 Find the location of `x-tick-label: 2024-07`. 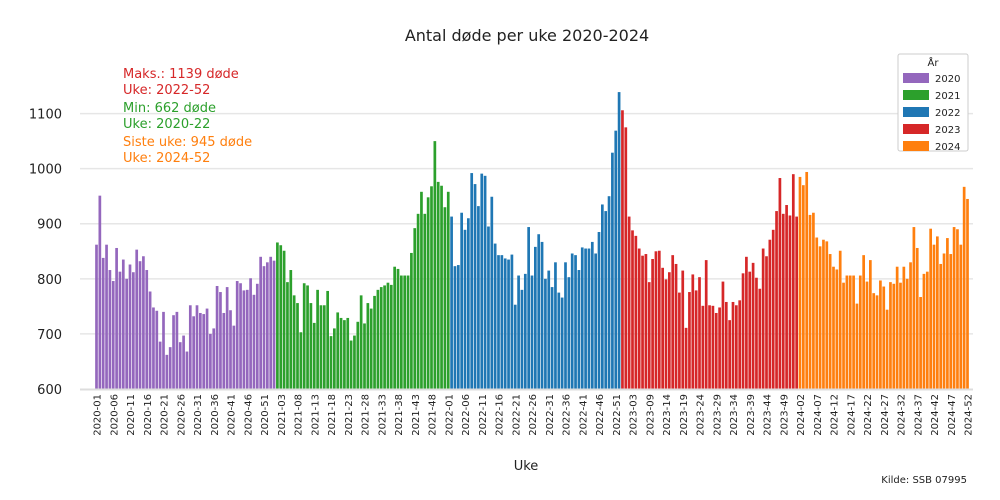

x-tick-label: 2024-07 is located at coordinates (818, 415).